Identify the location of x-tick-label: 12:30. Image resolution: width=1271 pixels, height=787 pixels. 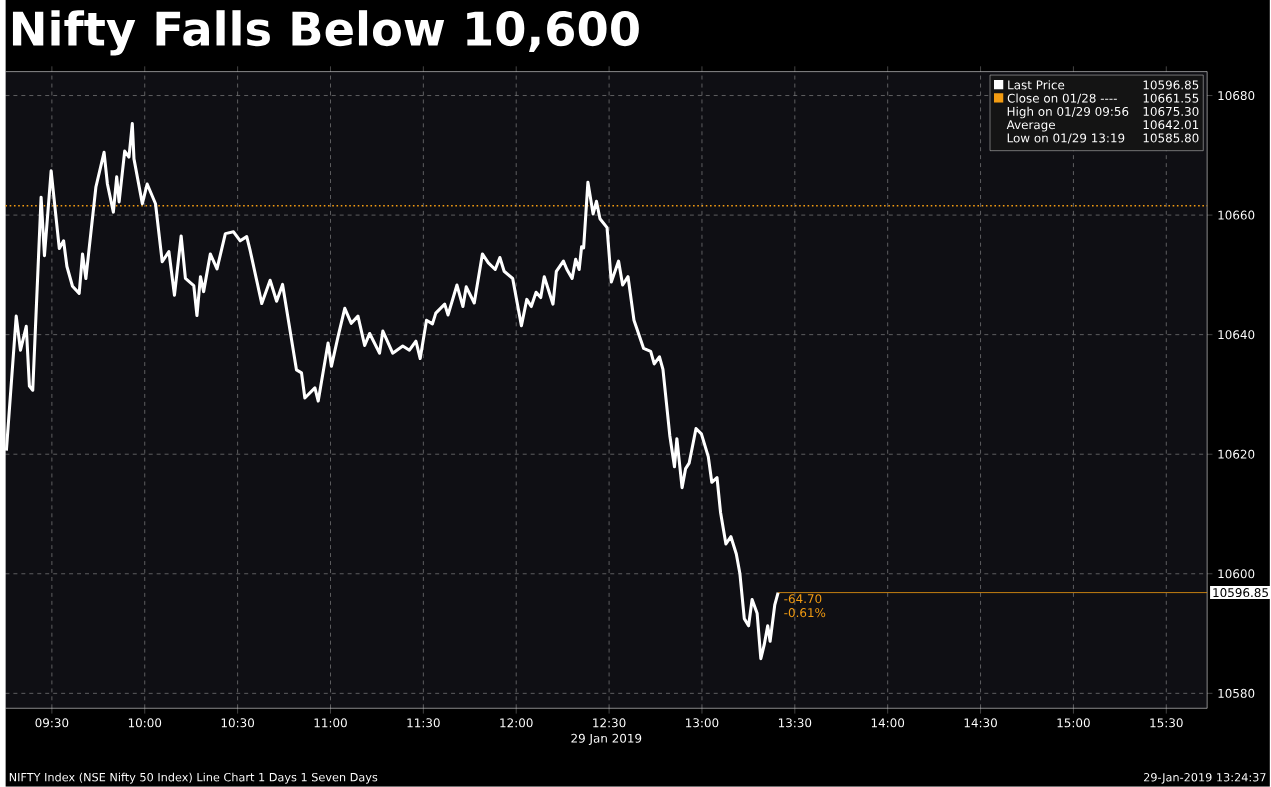
(609, 723).